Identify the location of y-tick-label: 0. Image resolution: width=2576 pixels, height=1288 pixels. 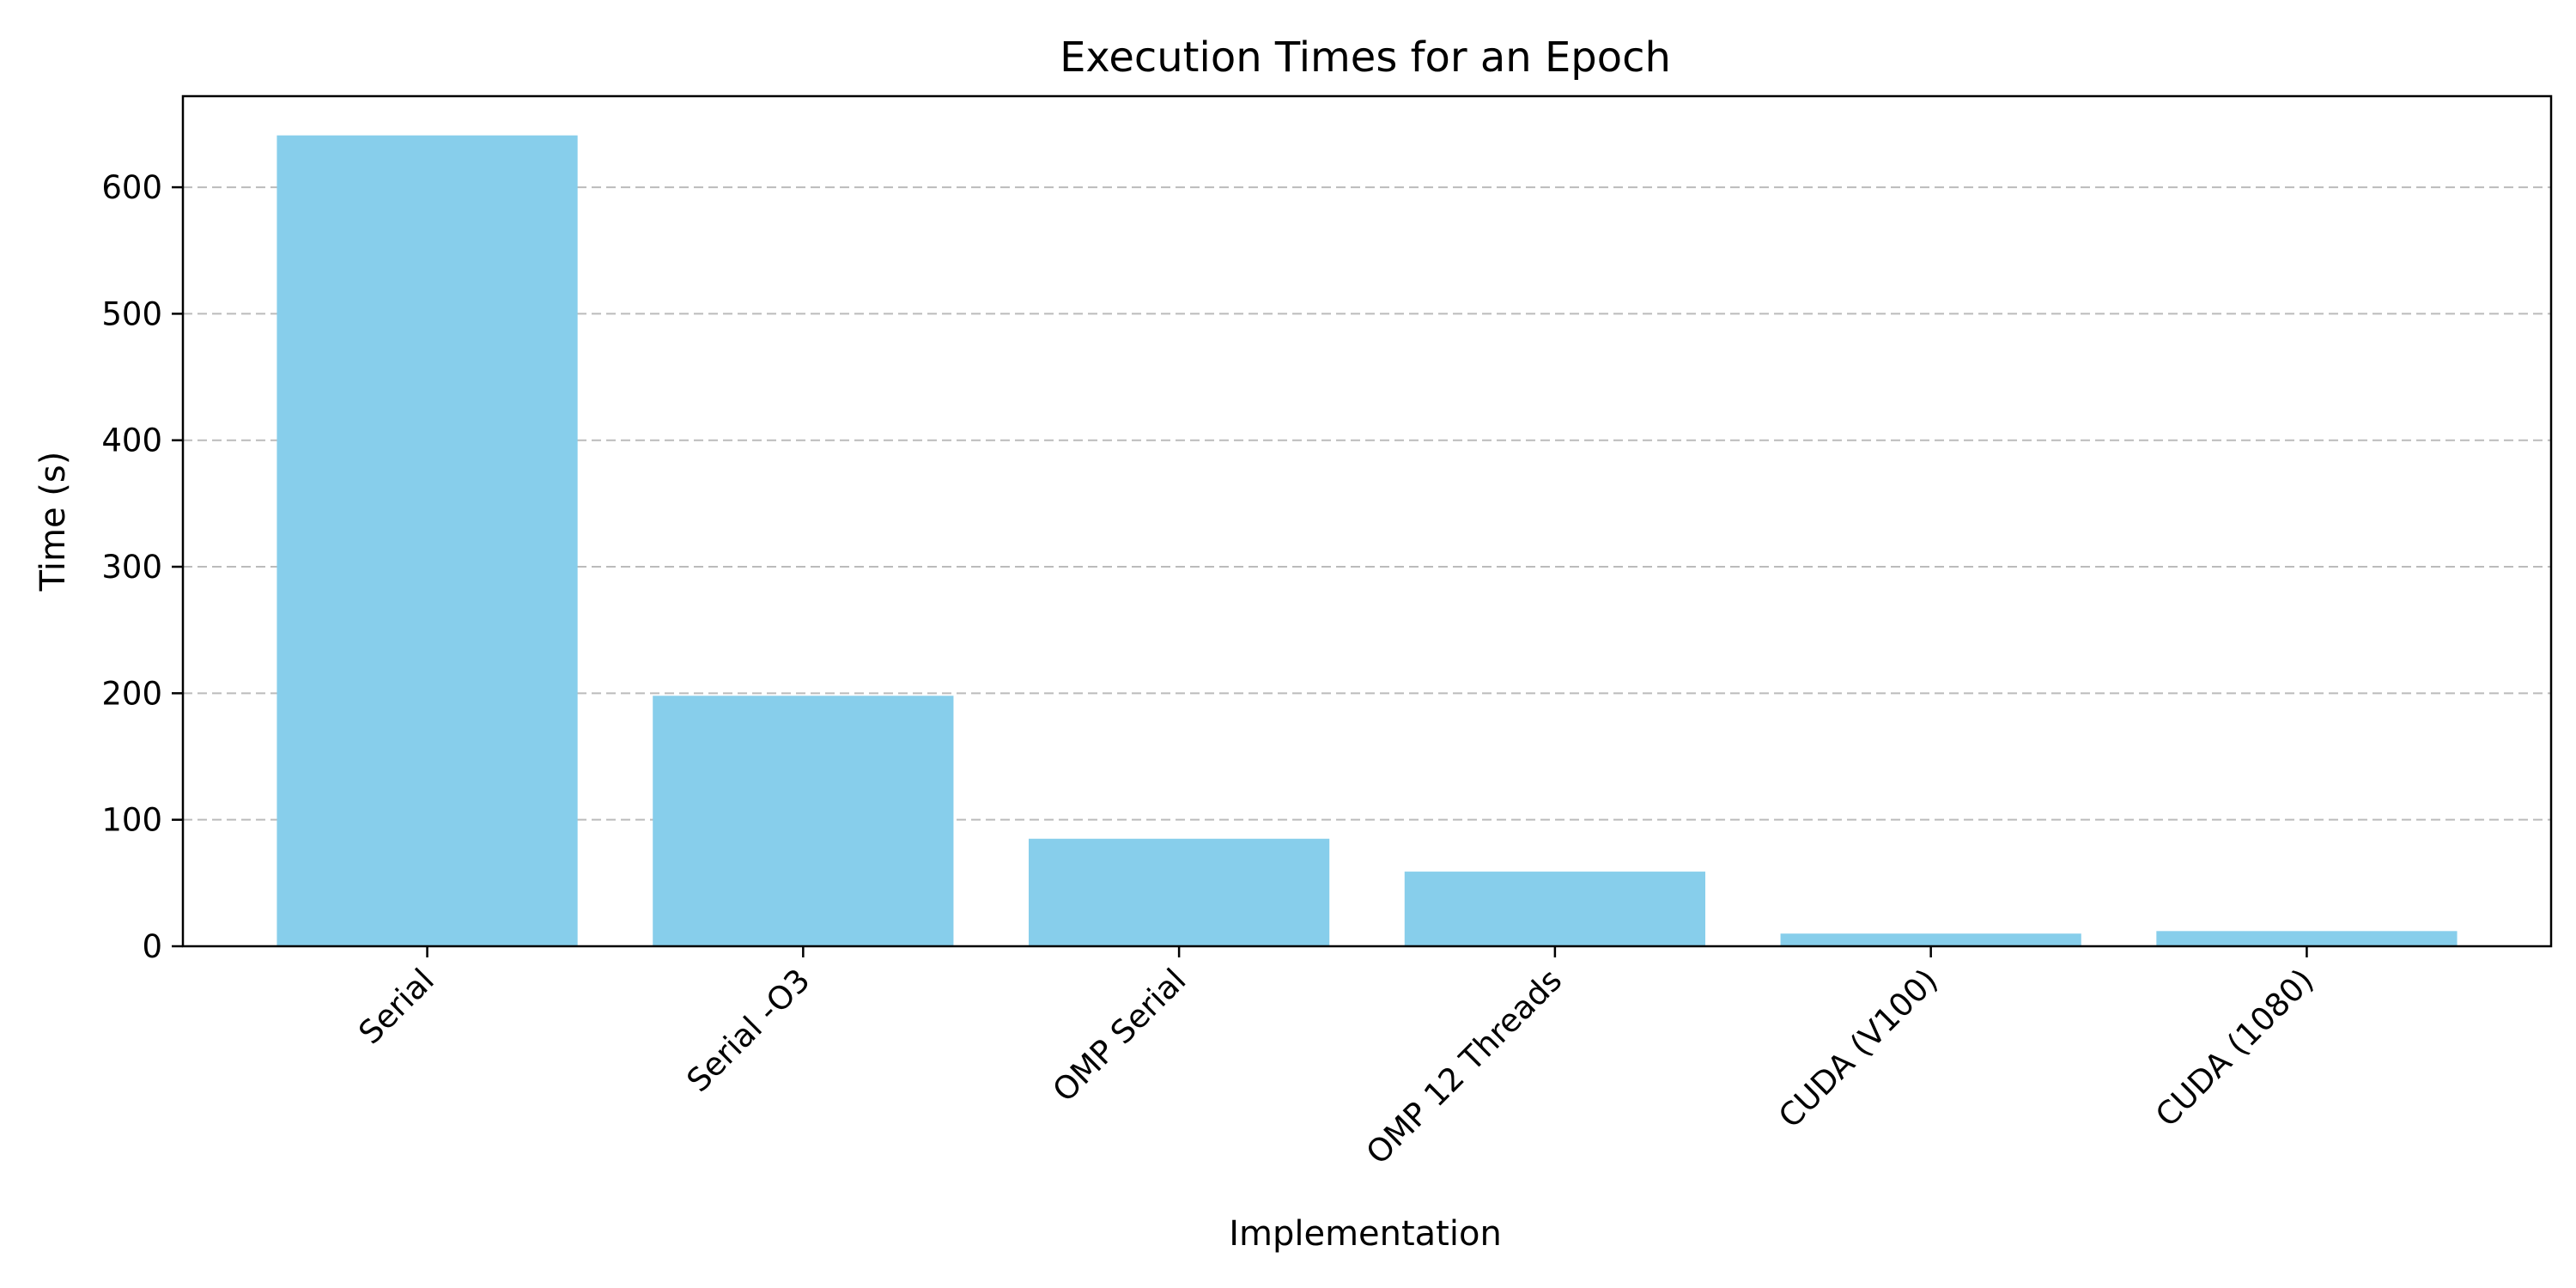
(152, 947).